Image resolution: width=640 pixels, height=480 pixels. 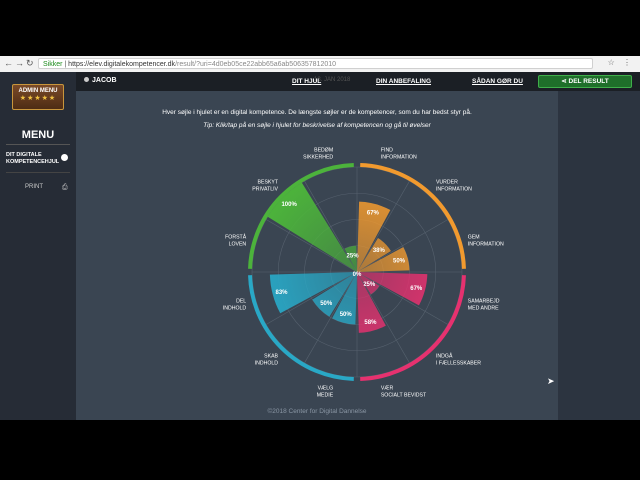 What do you see at coordinates (33, 162) in the screenshot?
I see `sidebar-item-label-2: KOMPETENCEHJUL` at bounding box center [33, 162].